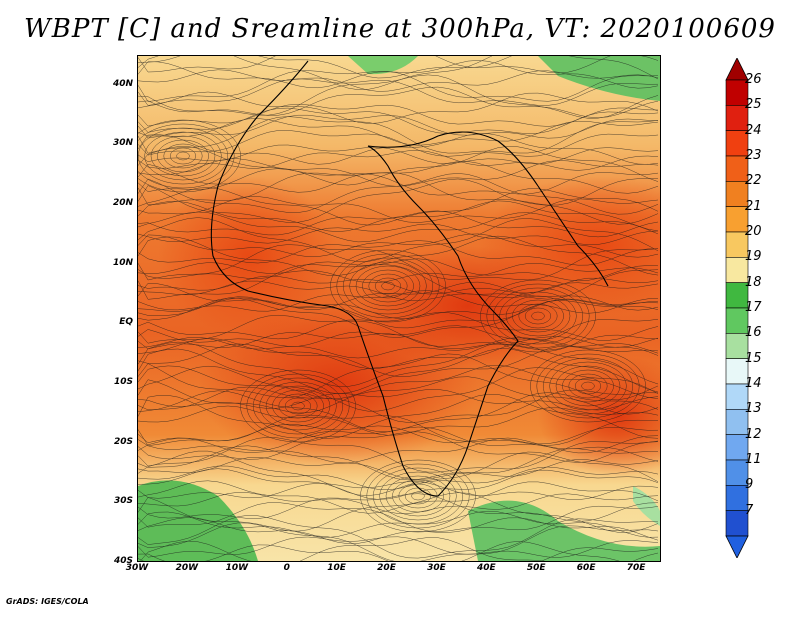 The height and width of the screenshot is (618, 800). I want to click on colorbar-level-label: 16, so click(753, 333).